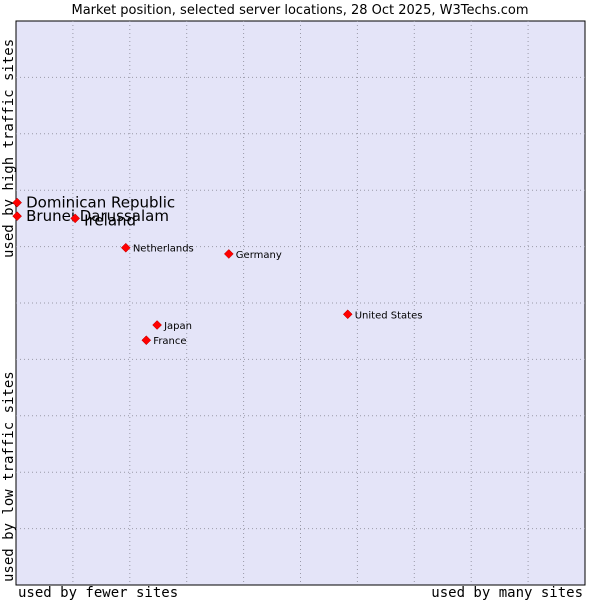 The width and height of the screenshot is (600, 600). I want to click on y-axis-label-low: used by low traffic sites, so click(9, 476).